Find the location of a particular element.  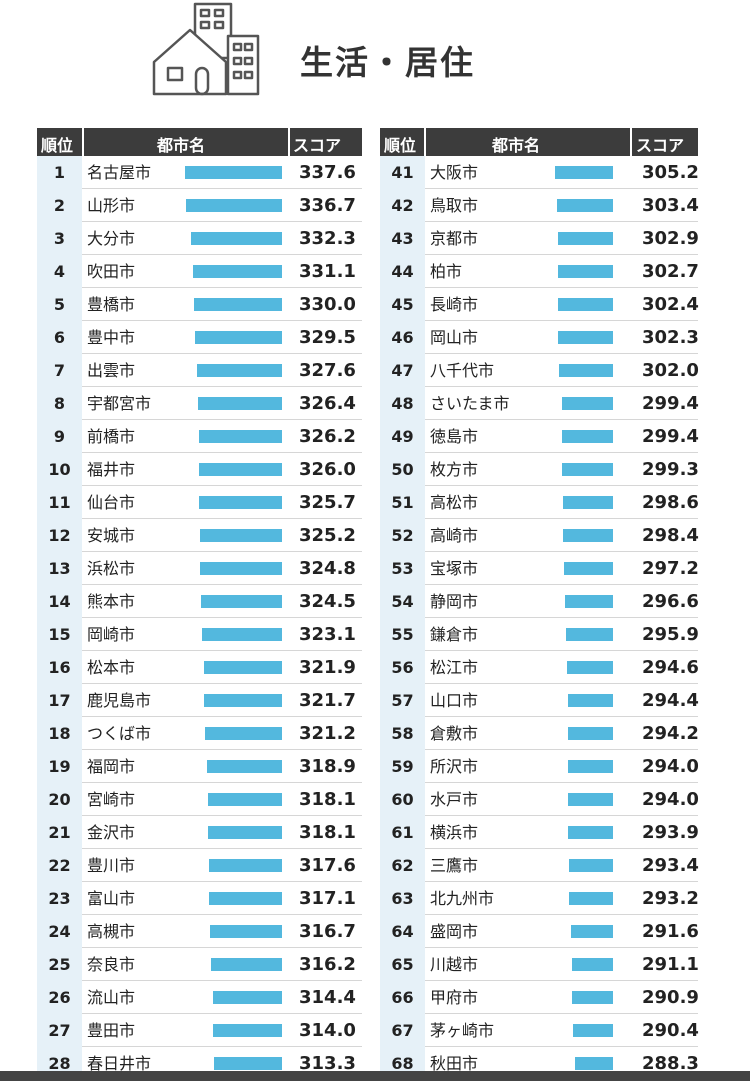

score-value: 316.7 is located at coordinates (327, 931).